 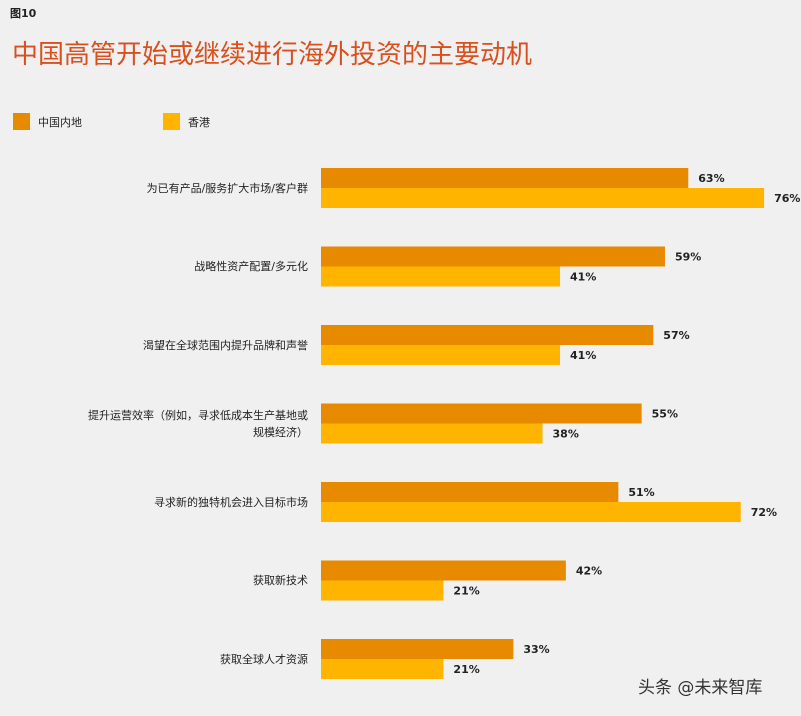 What do you see at coordinates (764, 512) in the screenshot?
I see `value-label: 72%` at bounding box center [764, 512].